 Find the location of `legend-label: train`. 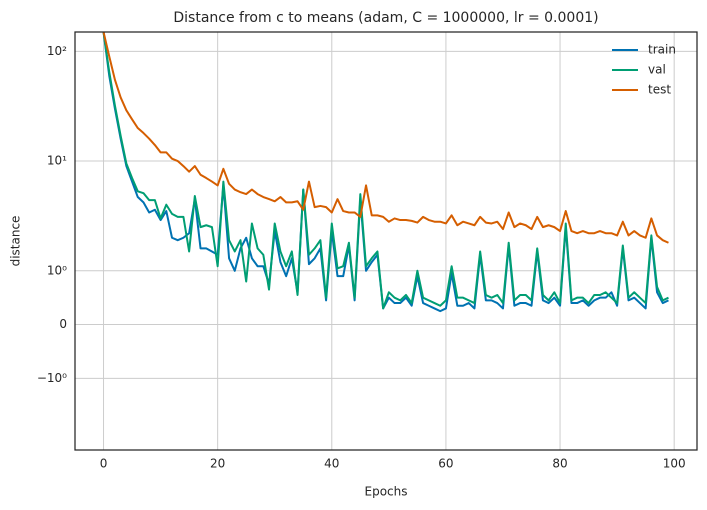

legend-label: train is located at coordinates (662, 50).